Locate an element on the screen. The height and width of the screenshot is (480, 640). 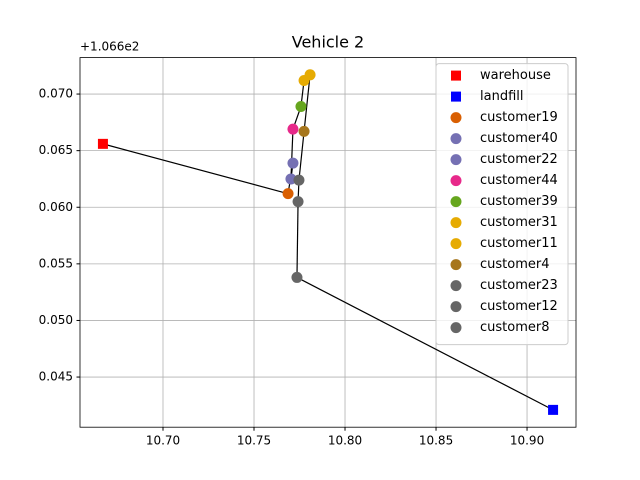
axis-offset: +1.066e2 is located at coordinates (109, 47).